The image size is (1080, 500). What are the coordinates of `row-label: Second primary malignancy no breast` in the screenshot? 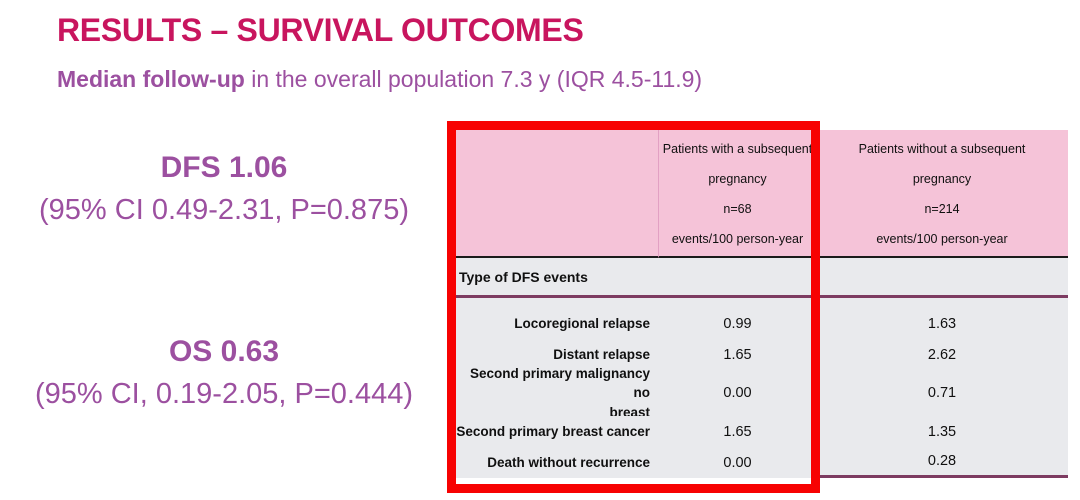 It's located at (557, 393).